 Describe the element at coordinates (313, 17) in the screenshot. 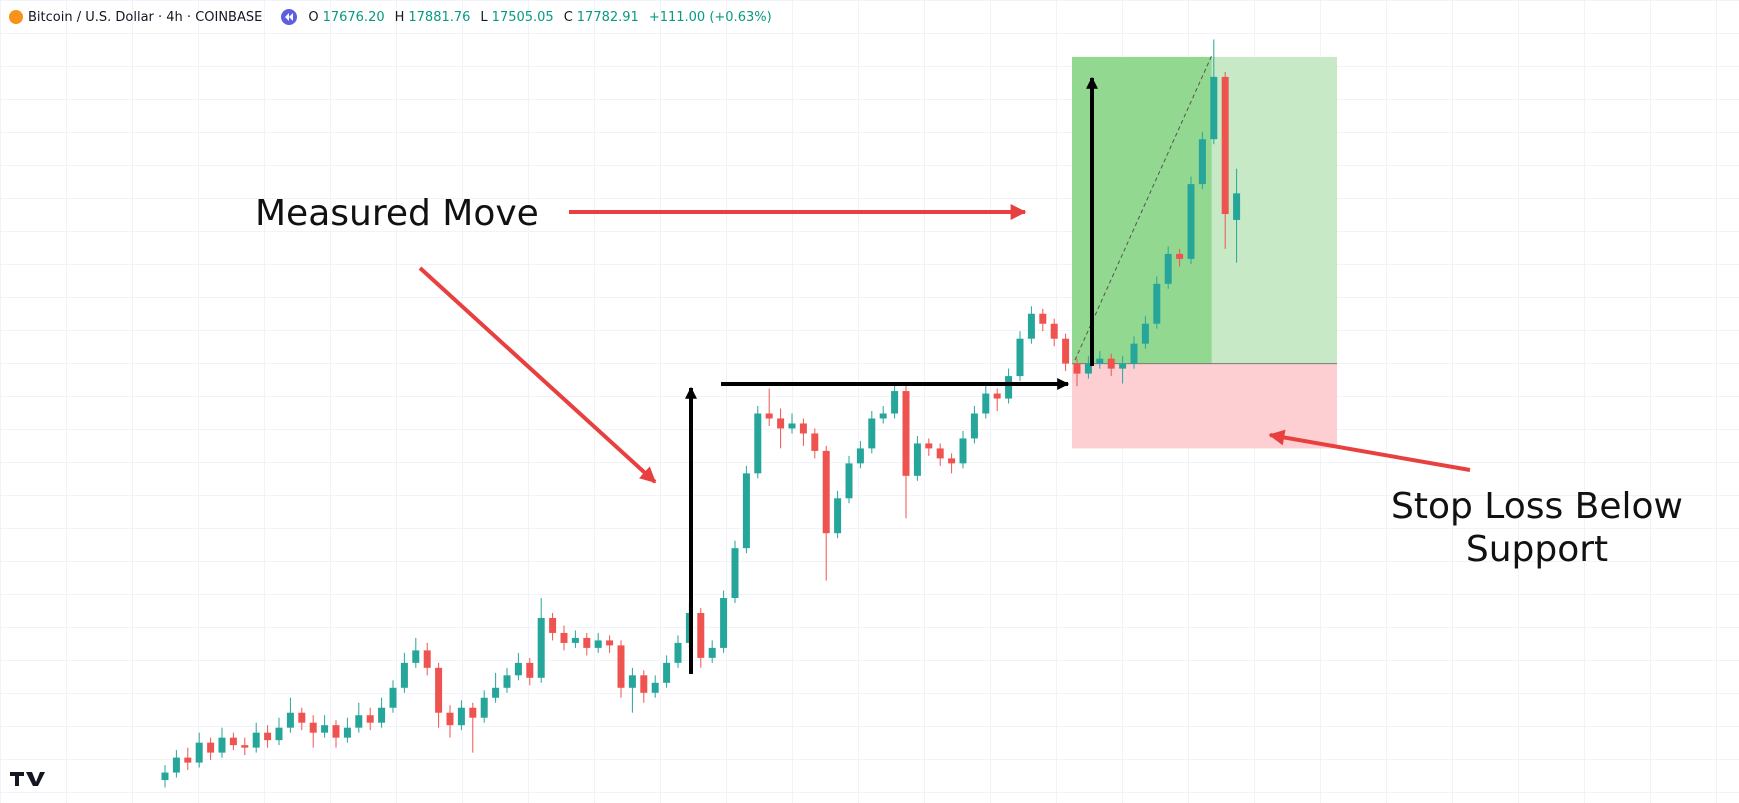

I see `open-label: O` at that location.